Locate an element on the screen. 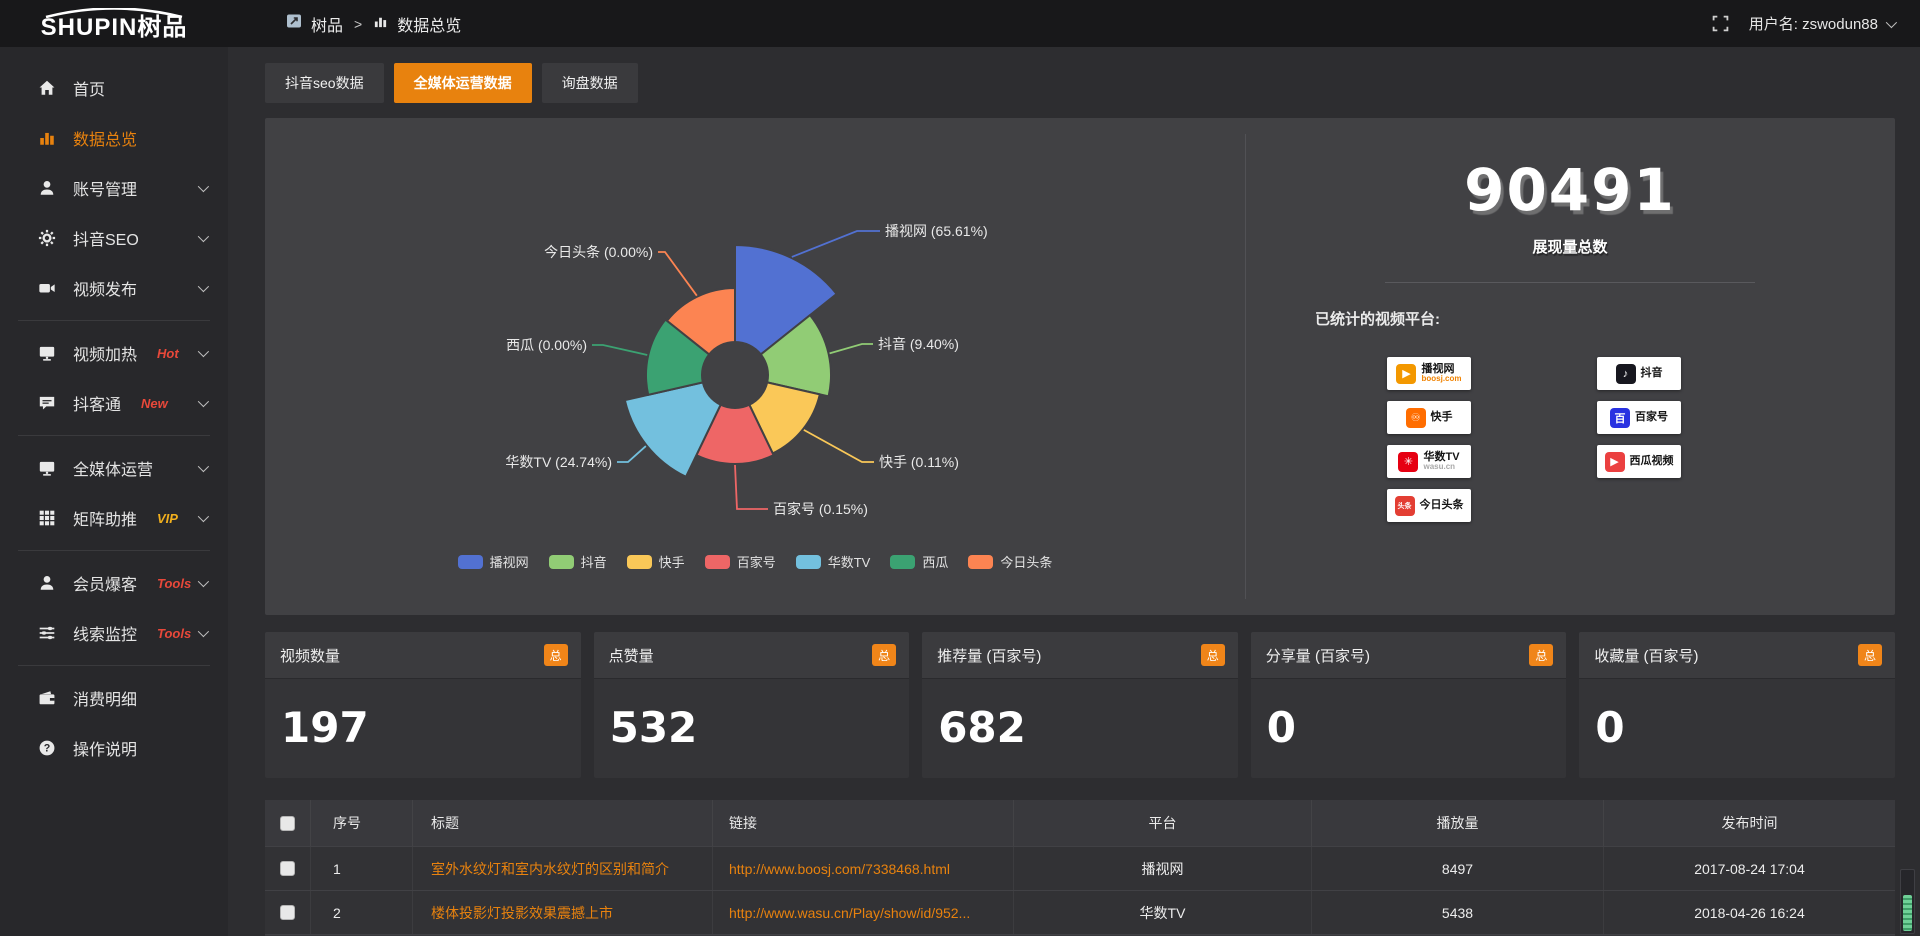 Image resolution: width=1920 pixels, height=936 pixels. baijiahao-logo: 百 is located at coordinates (1620, 417).